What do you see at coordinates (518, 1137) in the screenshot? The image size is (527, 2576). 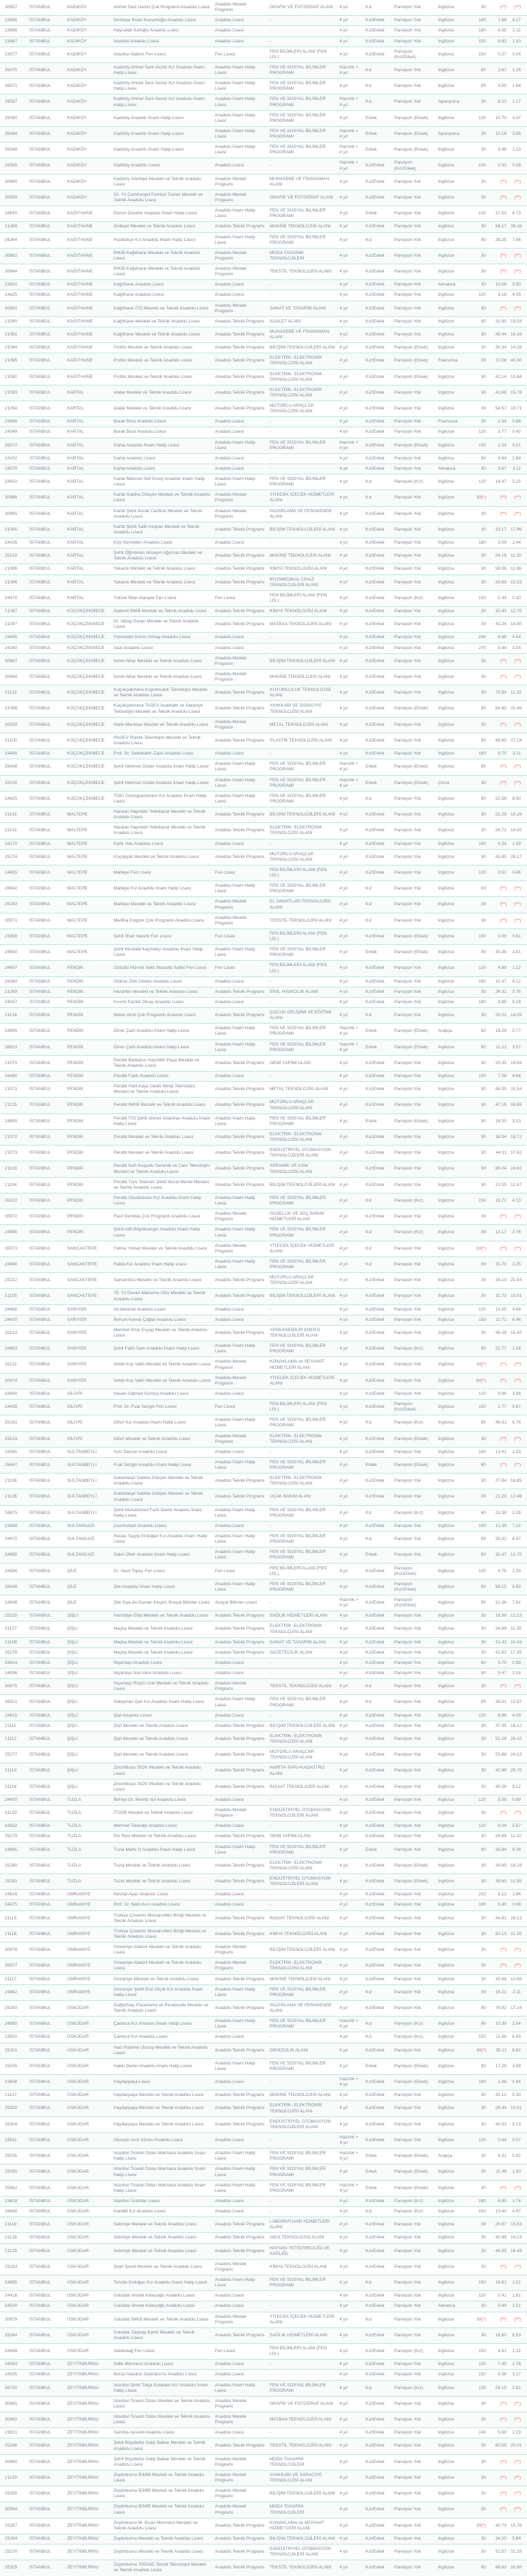 I see `cell-v2: 18.72` at bounding box center [518, 1137].